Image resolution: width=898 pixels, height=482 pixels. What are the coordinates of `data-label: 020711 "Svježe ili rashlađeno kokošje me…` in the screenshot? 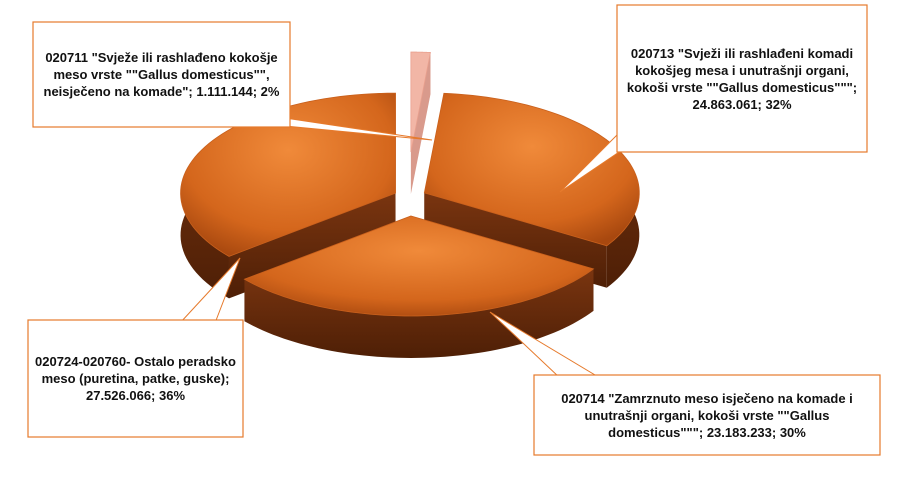 It's located at (161, 74).